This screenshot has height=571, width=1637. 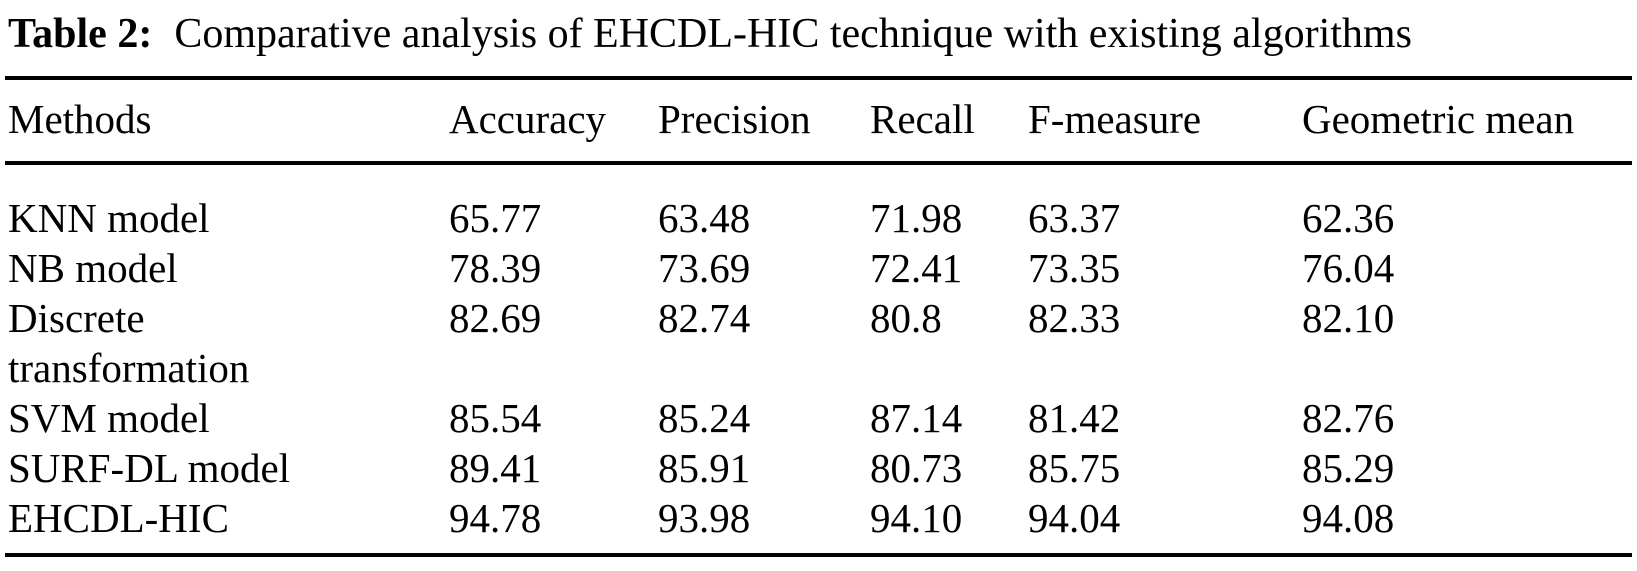 What do you see at coordinates (1348, 518) in the screenshot?
I see `value-cell: 94.08` at bounding box center [1348, 518].